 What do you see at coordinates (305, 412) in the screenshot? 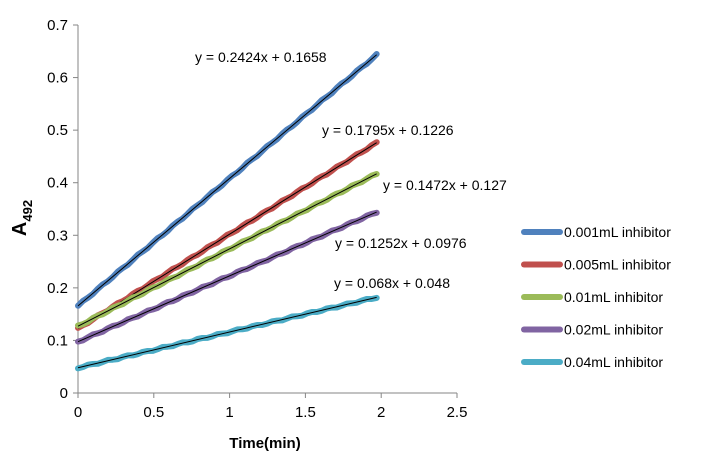
I see `x-tick-label: 1.5` at bounding box center [305, 412].